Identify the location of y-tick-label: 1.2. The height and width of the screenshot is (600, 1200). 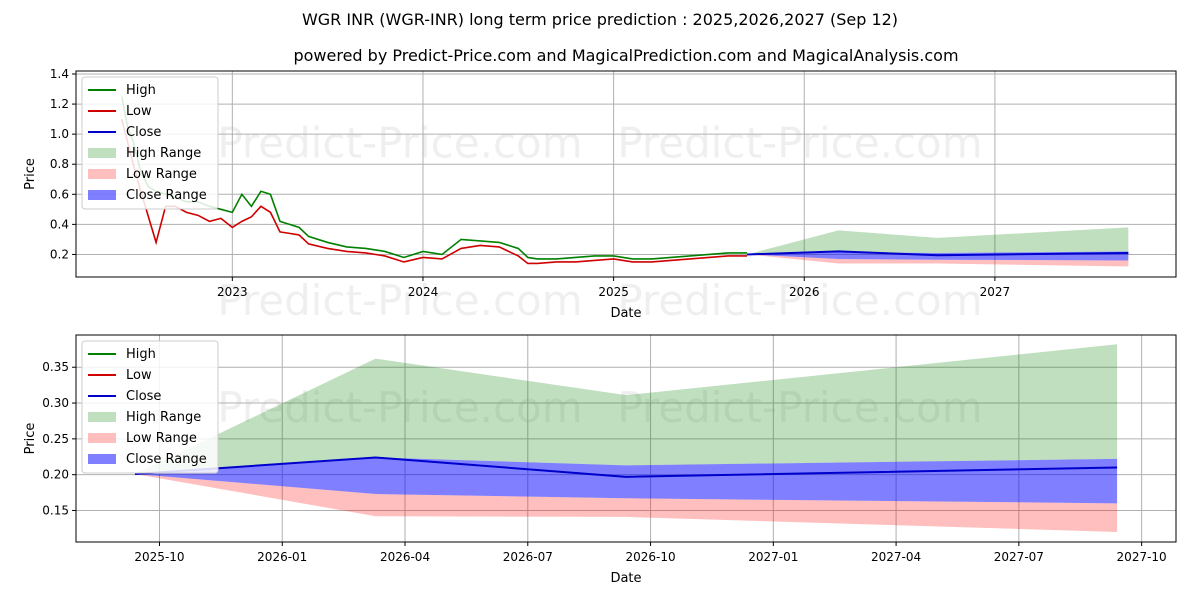
(59, 104).